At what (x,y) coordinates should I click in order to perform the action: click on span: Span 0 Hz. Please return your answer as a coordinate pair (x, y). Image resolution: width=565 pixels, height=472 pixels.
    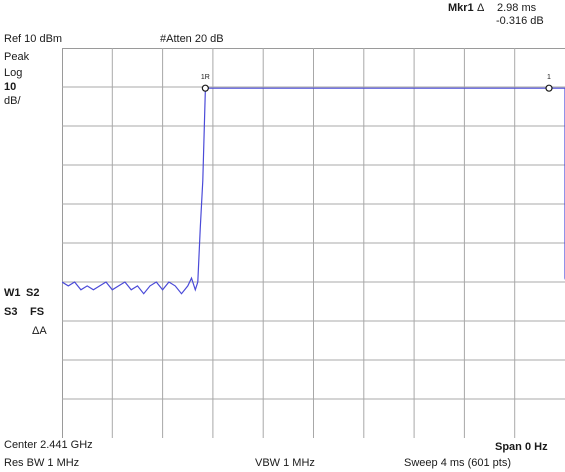
    Looking at the image, I should click on (521, 447).